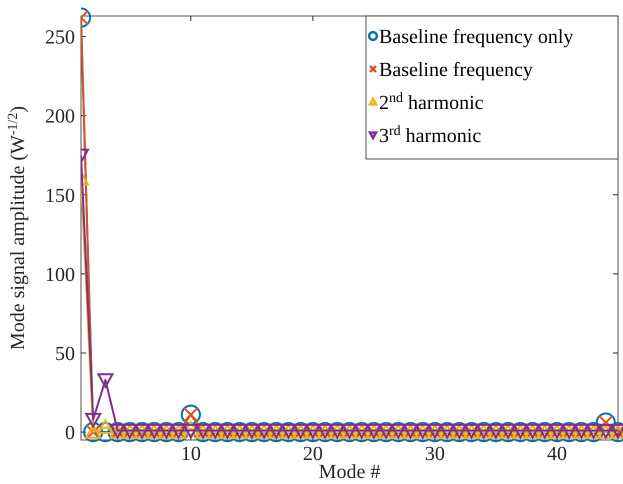  What do you see at coordinates (60, 37) in the screenshot?
I see `y-tick-label: 250` at bounding box center [60, 37].